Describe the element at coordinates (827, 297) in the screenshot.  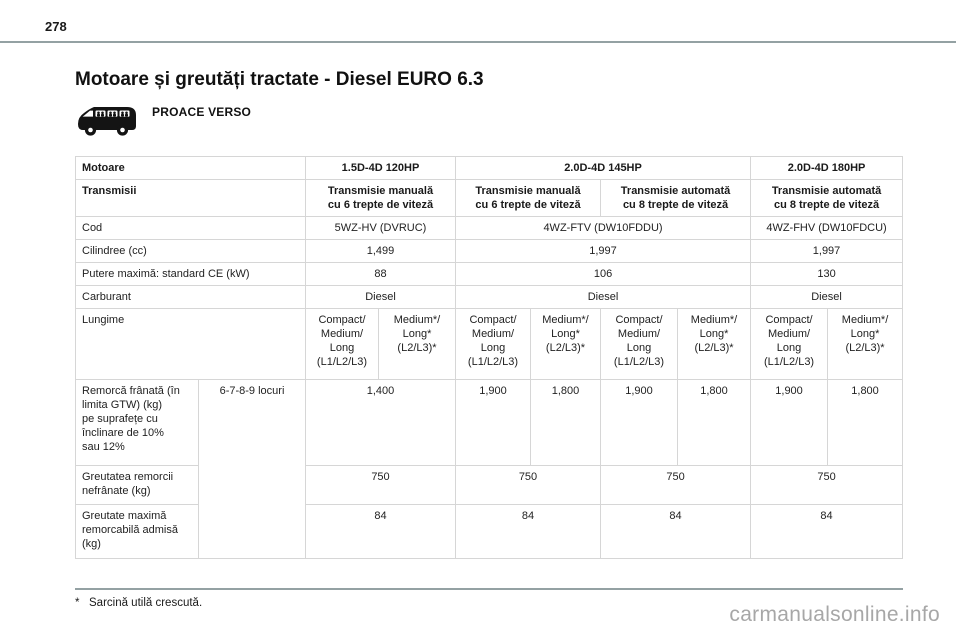
I see `carburant-engine-3: Diesel` at that location.